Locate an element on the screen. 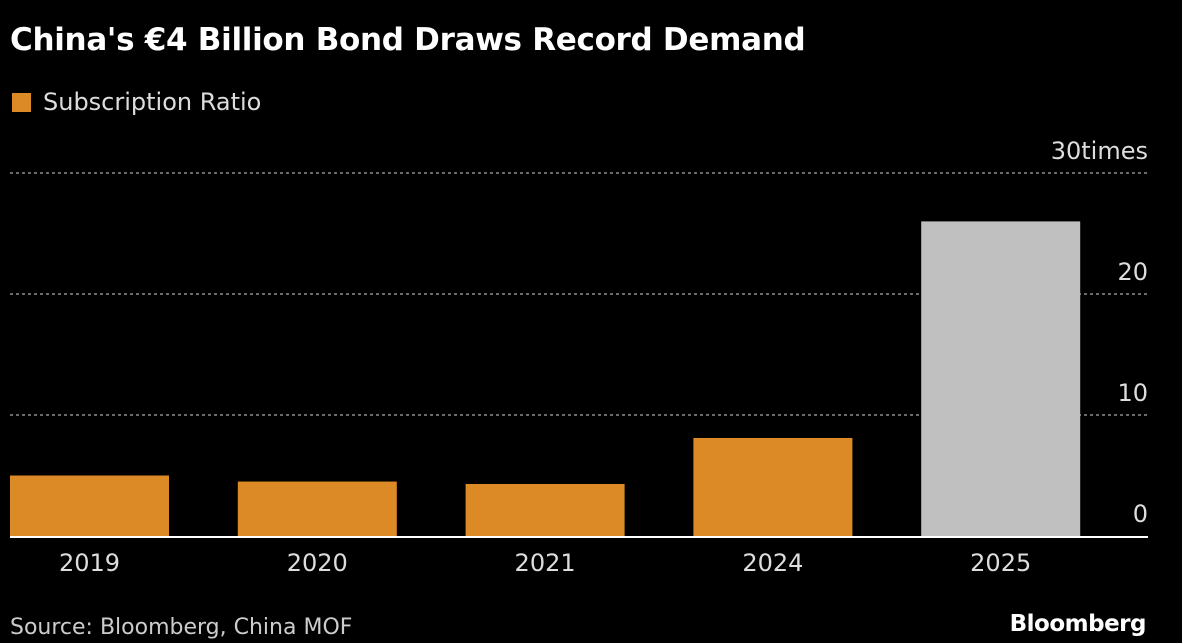 The width and height of the screenshot is (1182, 643). x-tick-label: 2025 is located at coordinates (1000, 563).